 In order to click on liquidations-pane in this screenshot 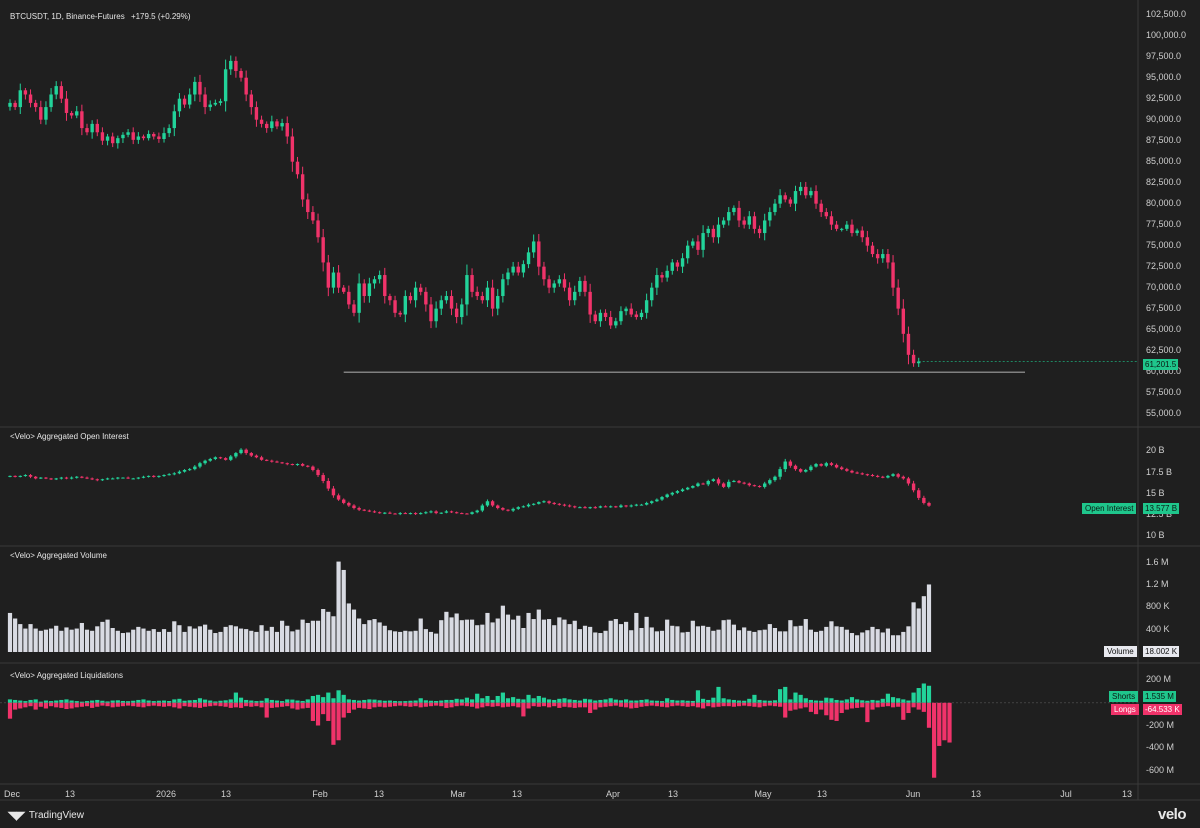, I will do `click(569, 730)`.